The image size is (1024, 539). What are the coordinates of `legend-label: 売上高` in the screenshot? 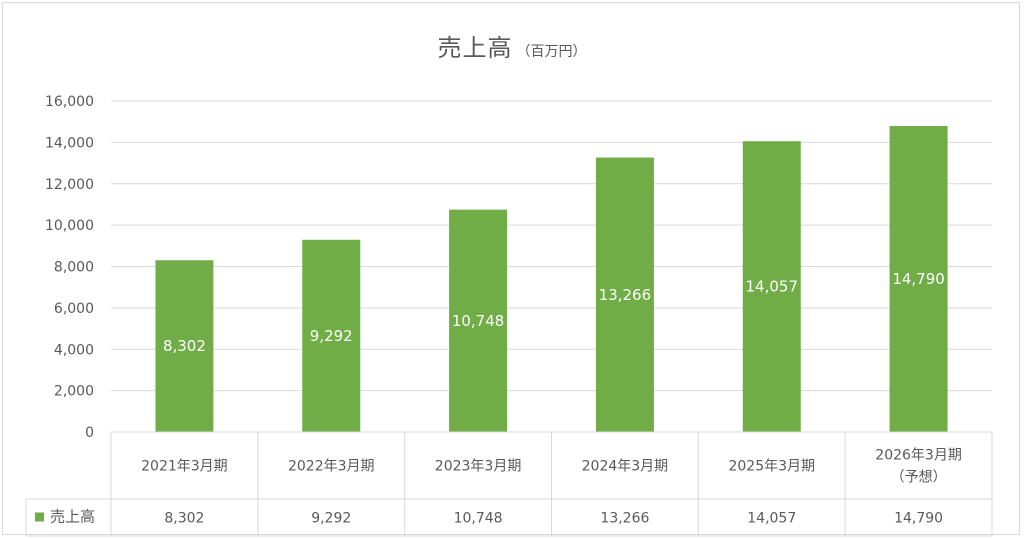 It's located at (72, 517).